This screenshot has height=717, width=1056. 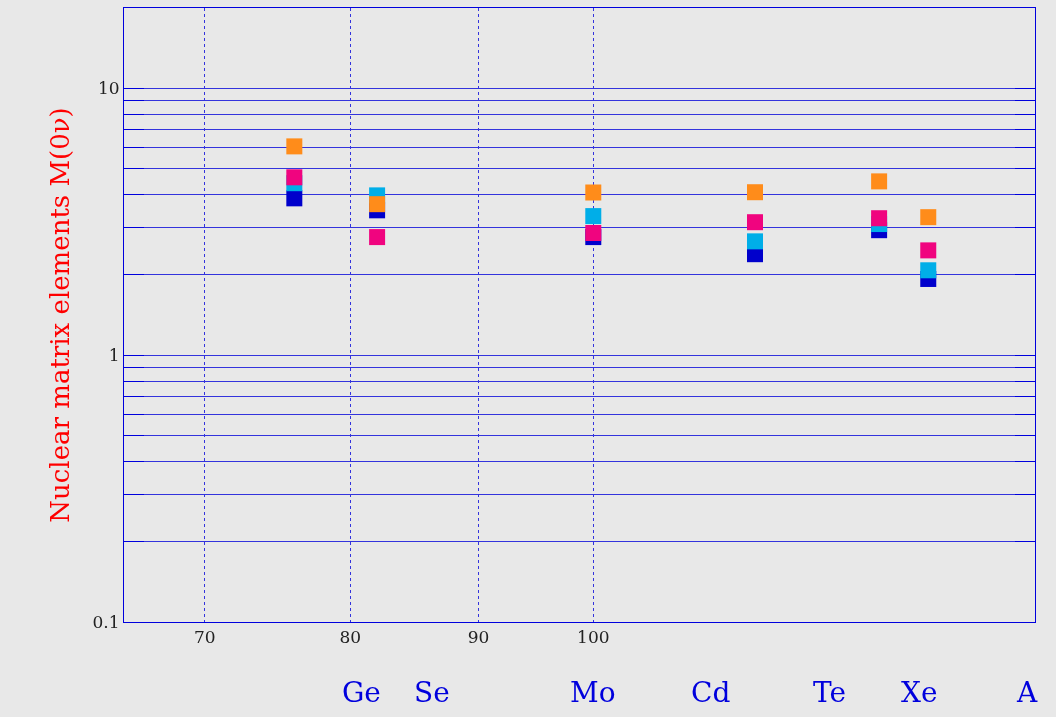 I want to click on y-tick-label: 10, so click(x=108, y=88).